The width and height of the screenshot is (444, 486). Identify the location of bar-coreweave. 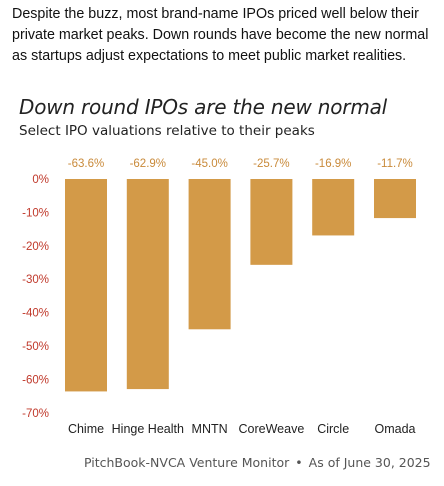
(271, 222).